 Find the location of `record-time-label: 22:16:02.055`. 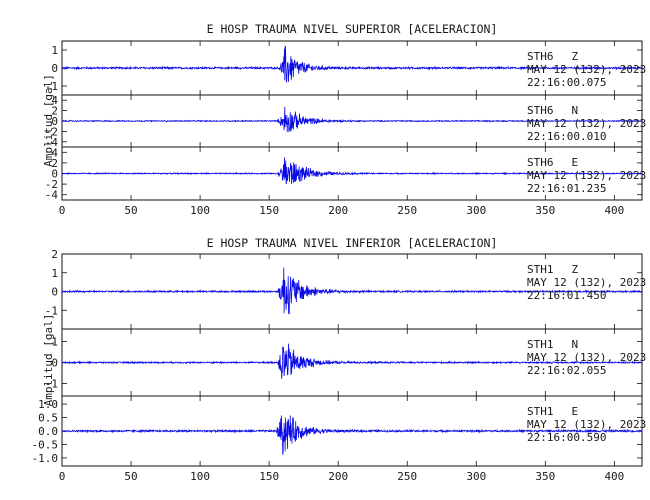

record-time-label: 22:16:02.055 is located at coordinates (566, 370).